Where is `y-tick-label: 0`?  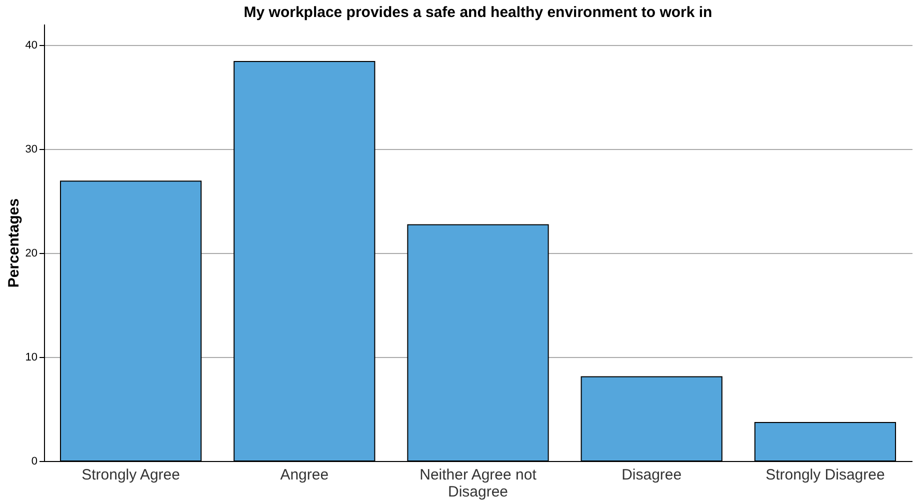 y-tick-label: 0 is located at coordinates (34, 462).